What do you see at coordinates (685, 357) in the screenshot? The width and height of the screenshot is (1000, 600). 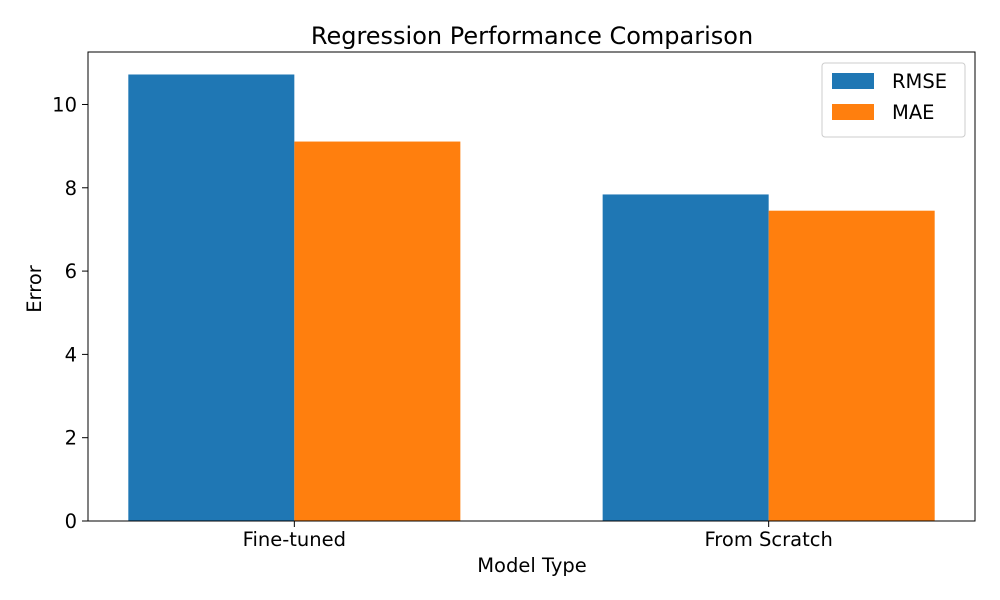 I see `bar-rmse-from-scratch` at bounding box center [685, 357].